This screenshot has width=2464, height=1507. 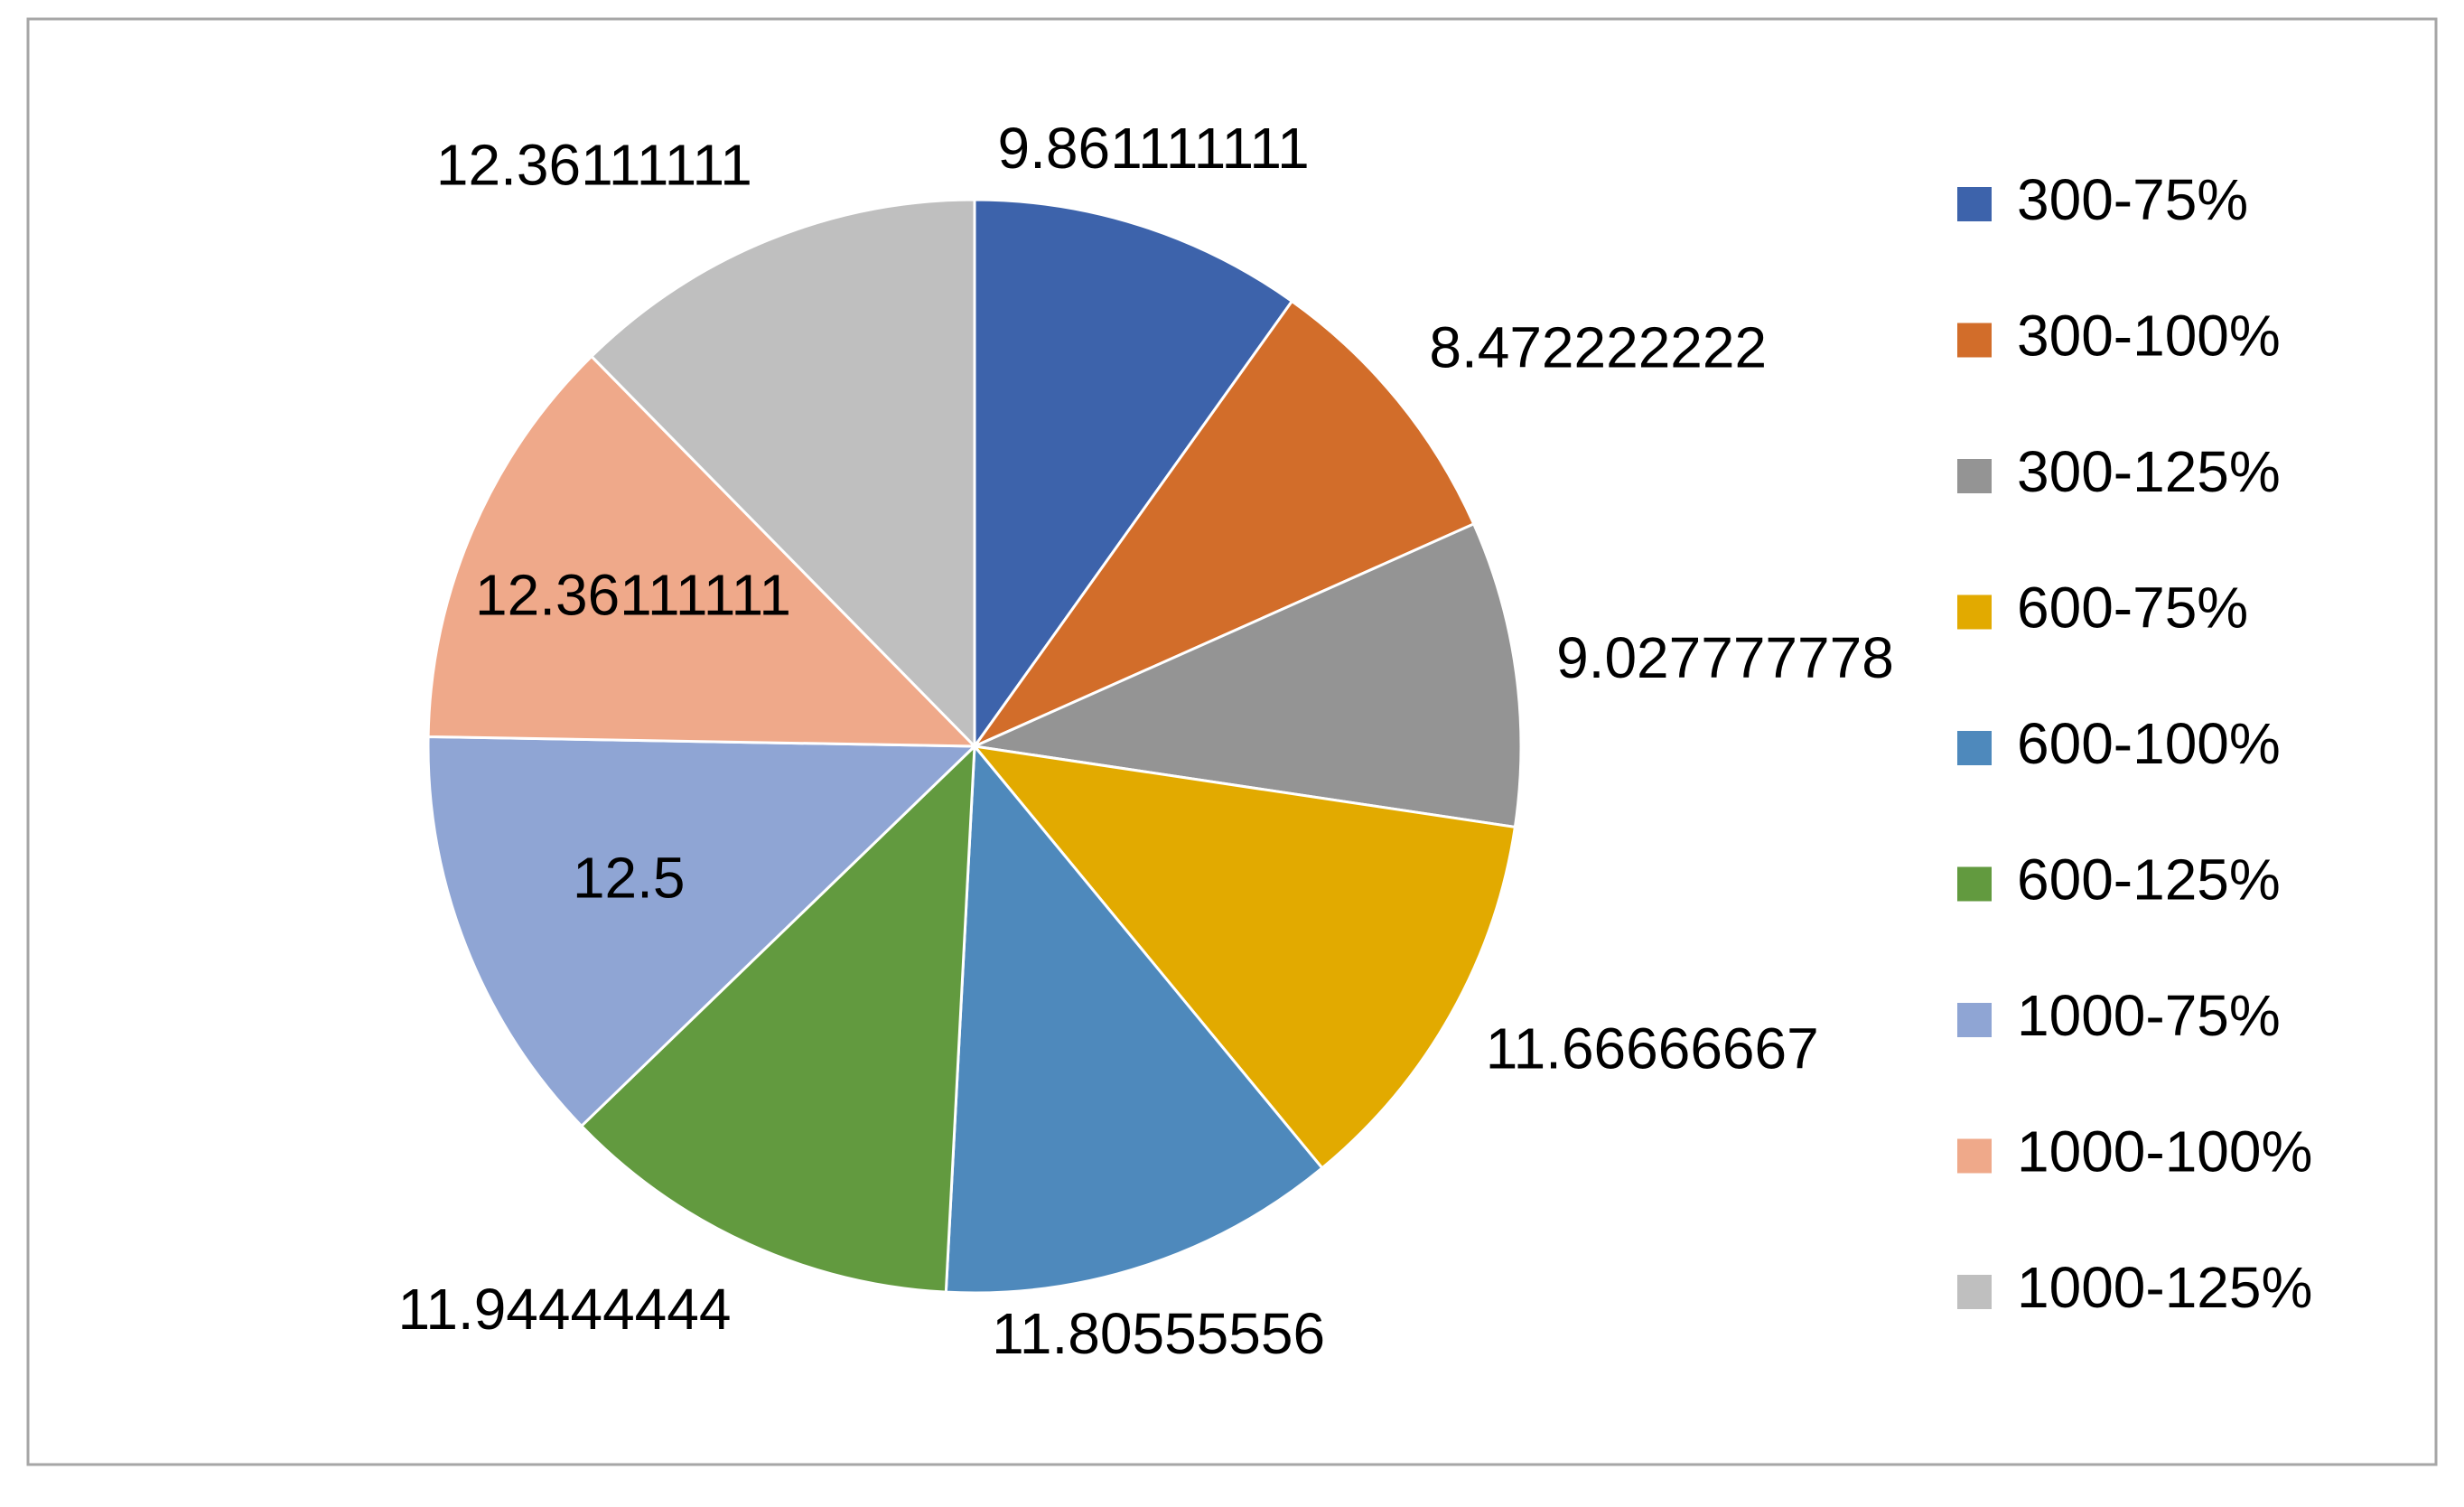 What do you see at coordinates (2149, 743) in the screenshot?
I see `legend-label: 600-100%` at bounding box center [2149, 743].